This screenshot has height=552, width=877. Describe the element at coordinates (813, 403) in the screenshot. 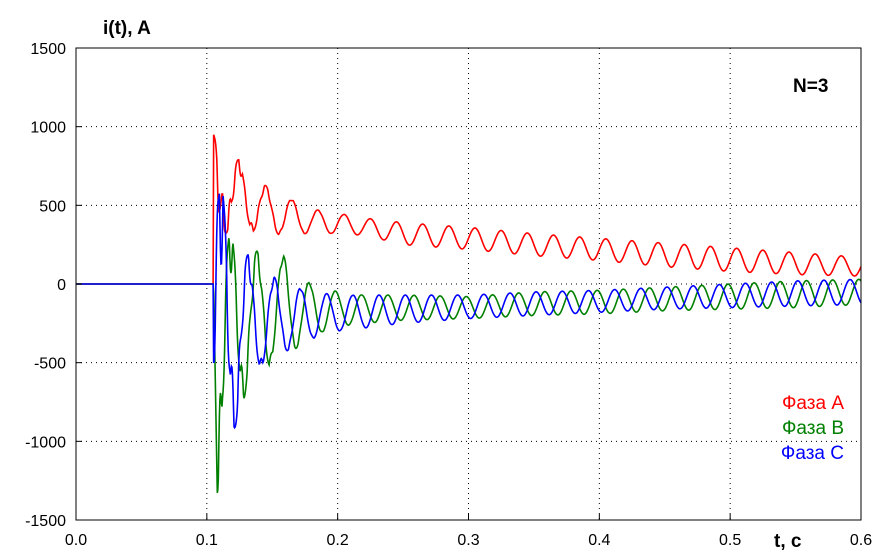

I see `legend-phase-a: Фаза А` at that location.